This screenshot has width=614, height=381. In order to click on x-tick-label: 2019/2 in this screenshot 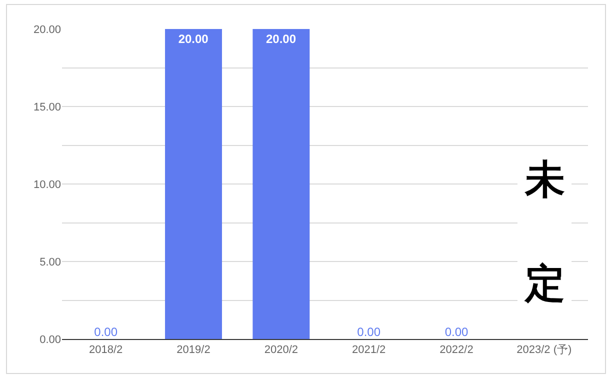, I will do `click(193, 350)`.